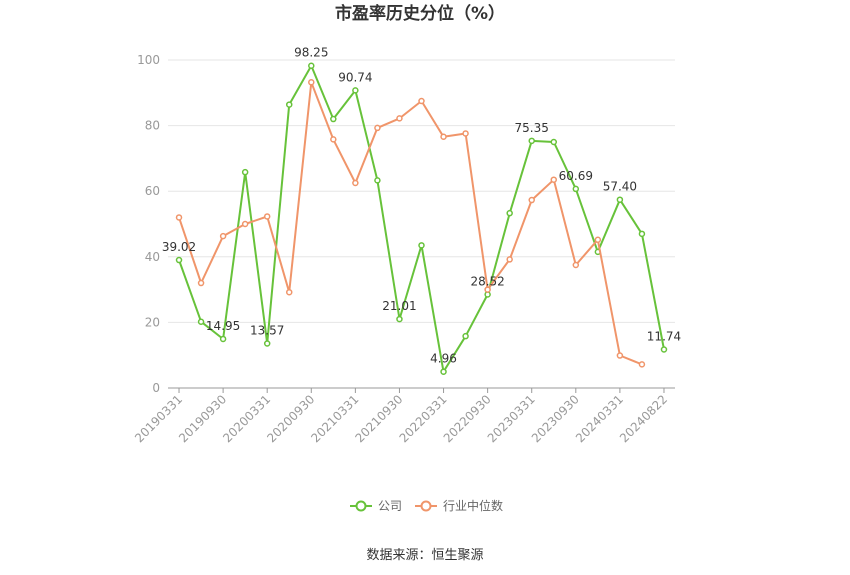  I want to click on legend-label: 公司, so click(390, 506).